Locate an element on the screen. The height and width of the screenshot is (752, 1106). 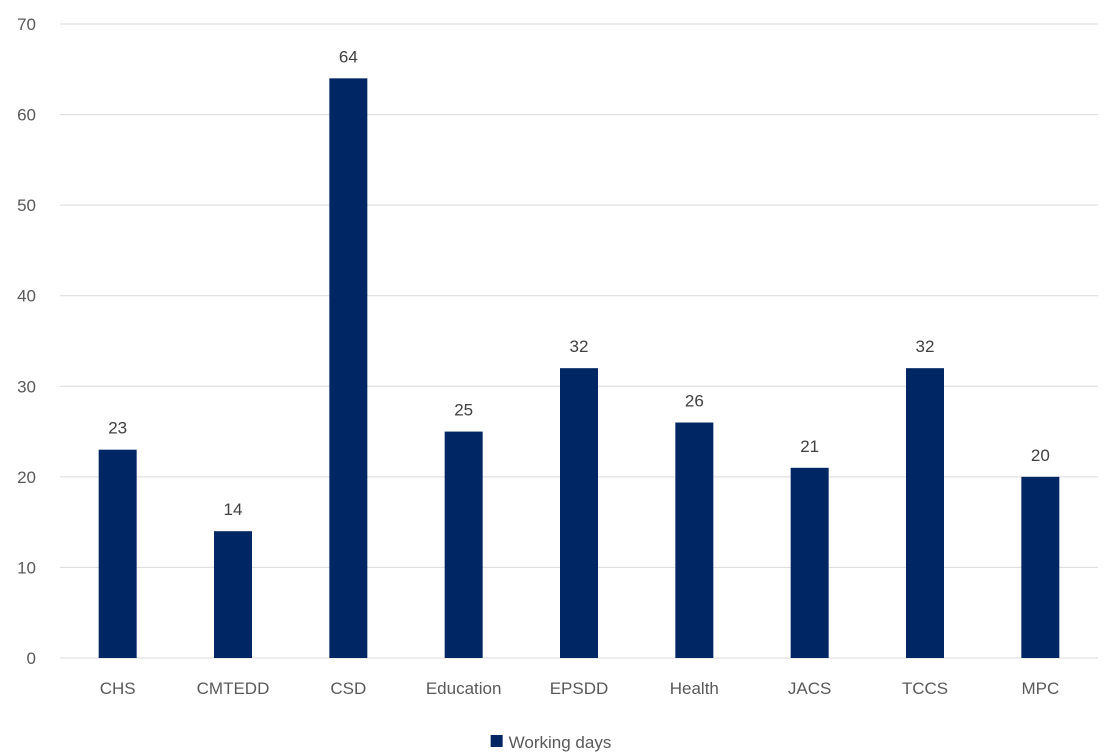
bar-epsdd is located at coordinates (579, 513).